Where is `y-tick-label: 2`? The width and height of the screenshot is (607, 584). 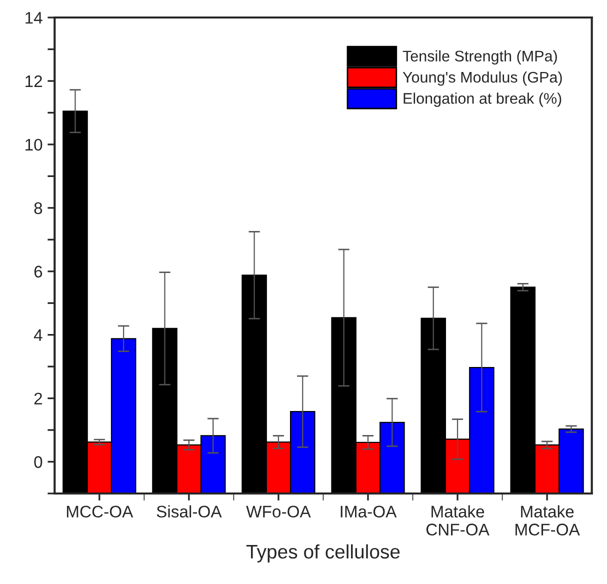 y-tick-label: 2 is located at coordinates (38, 398).